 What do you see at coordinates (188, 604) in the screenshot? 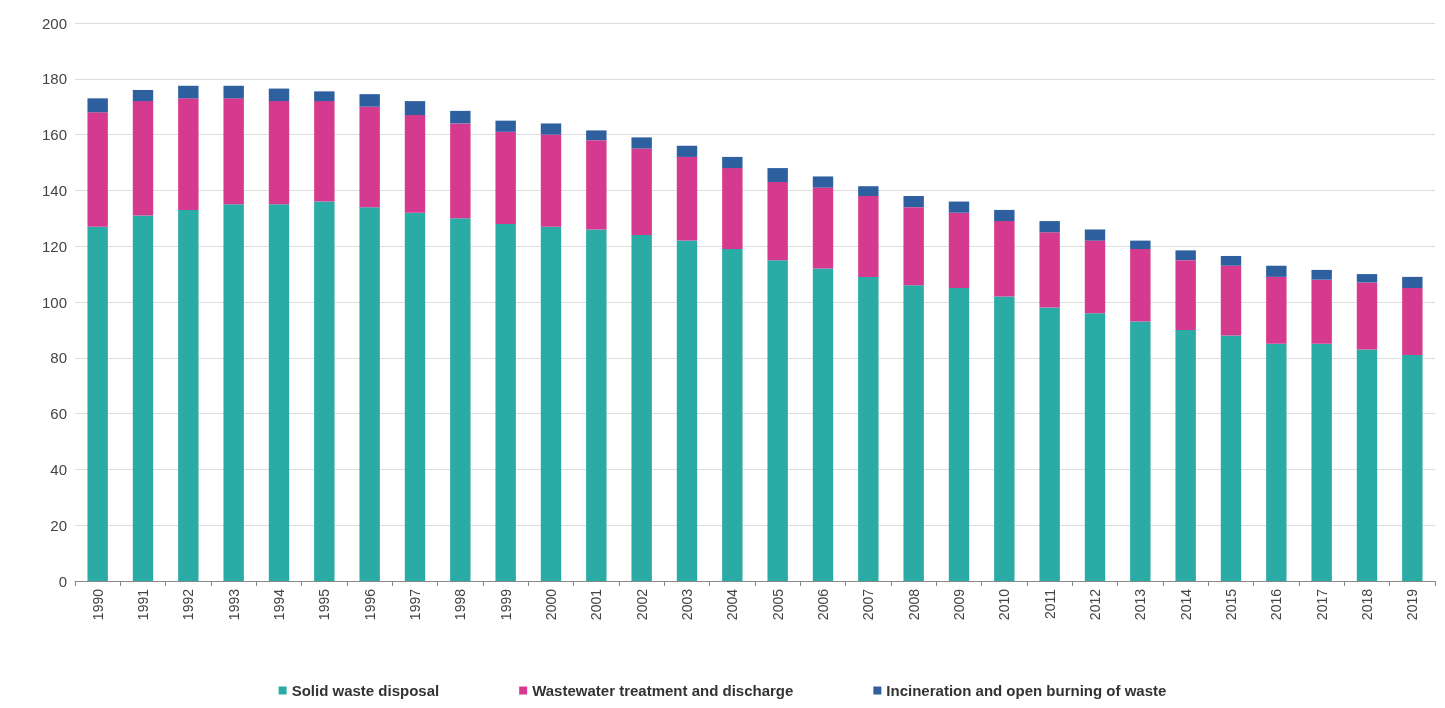
I see `x-tick-label: 1992` at bounding box center [188, 604].